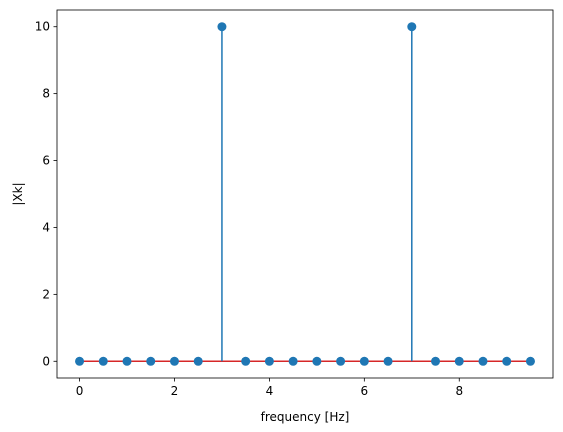 This screenshot has width=563, height=432. What do you see at coordinates (42, 27) in the screenshot?
I see `y-tick-label: 10` at bounding box center [42, 27].